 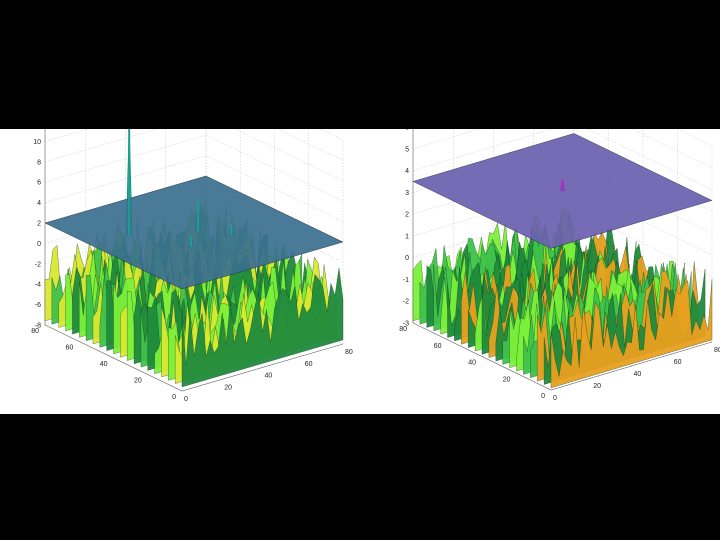 I want to click on z-tick-label: -1, so click(x=406, y=280).